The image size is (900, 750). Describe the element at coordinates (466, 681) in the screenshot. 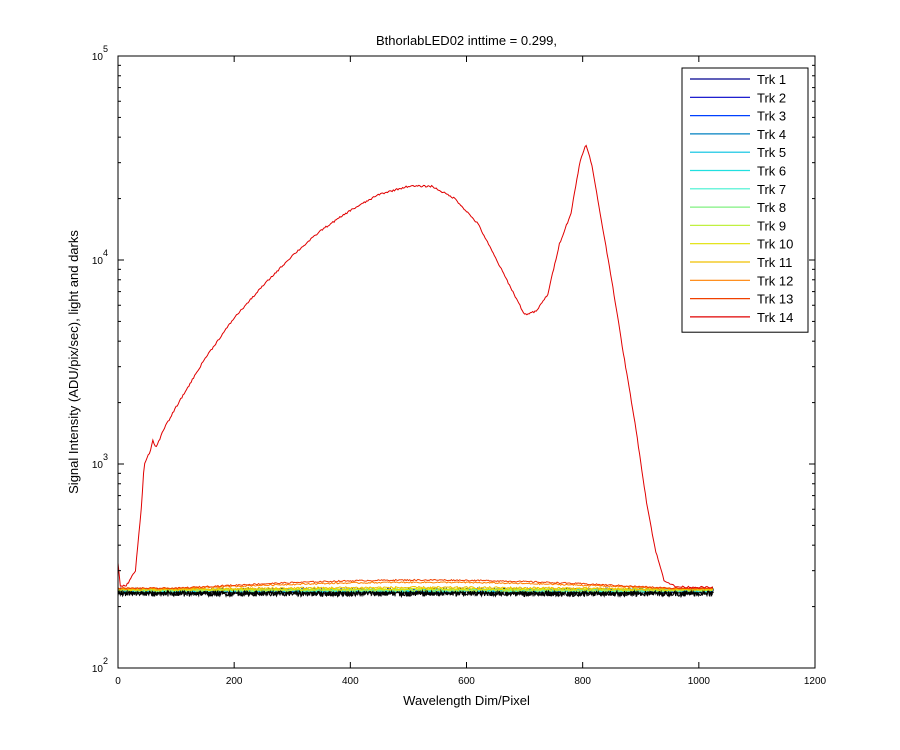

I see `x-tick-label: 600` at that location.